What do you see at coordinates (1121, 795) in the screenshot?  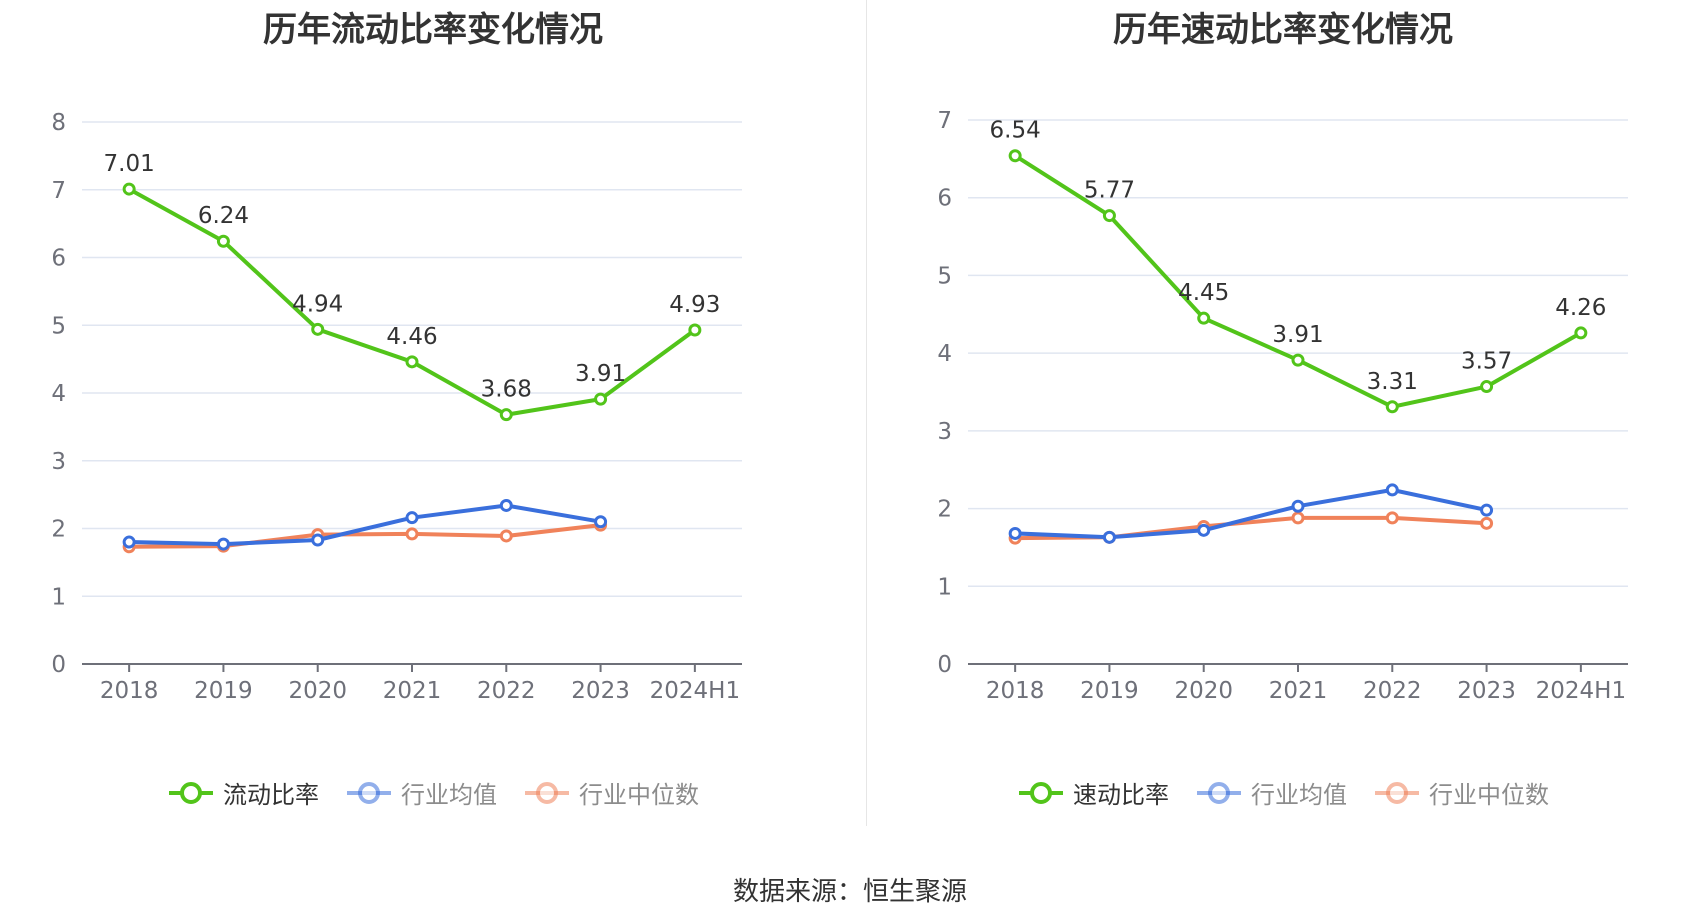 I see `legend-label: 速动比率` at bounding box center [1121, 795].